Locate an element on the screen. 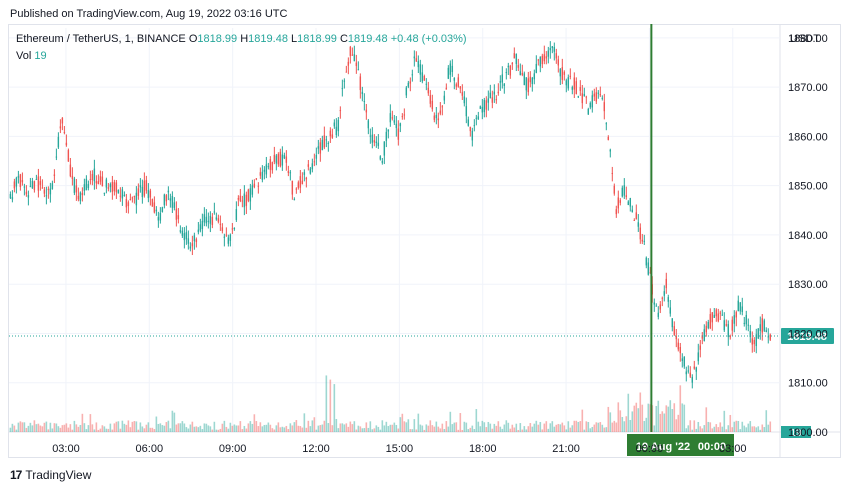 Image resolution: width=850 pixels, height=494 pixels. volume-legend: Vol 19 is located at coordinates (31, 56).